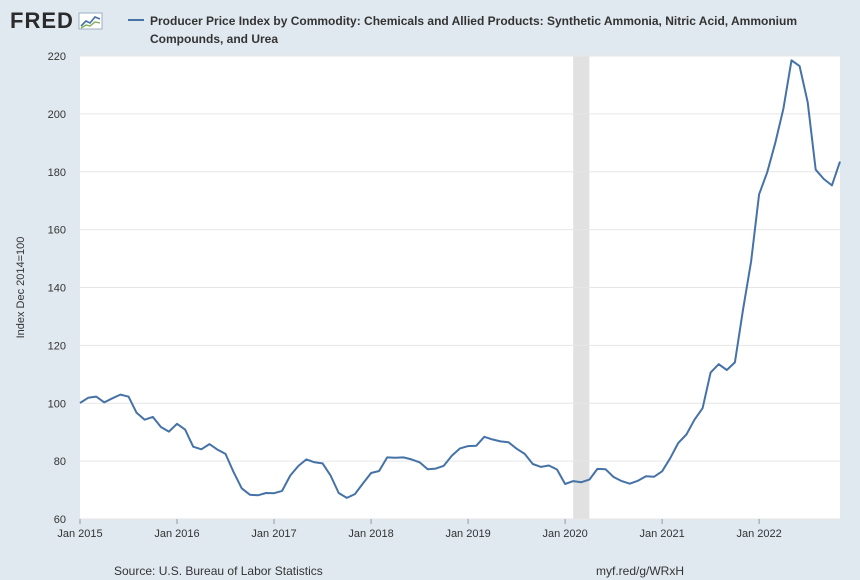 Image resolution: width=860 pixels, height=580 pixels. I want to click on source-note: Source: U.S. Bureau of Labor Statistics, so click(218, 571).